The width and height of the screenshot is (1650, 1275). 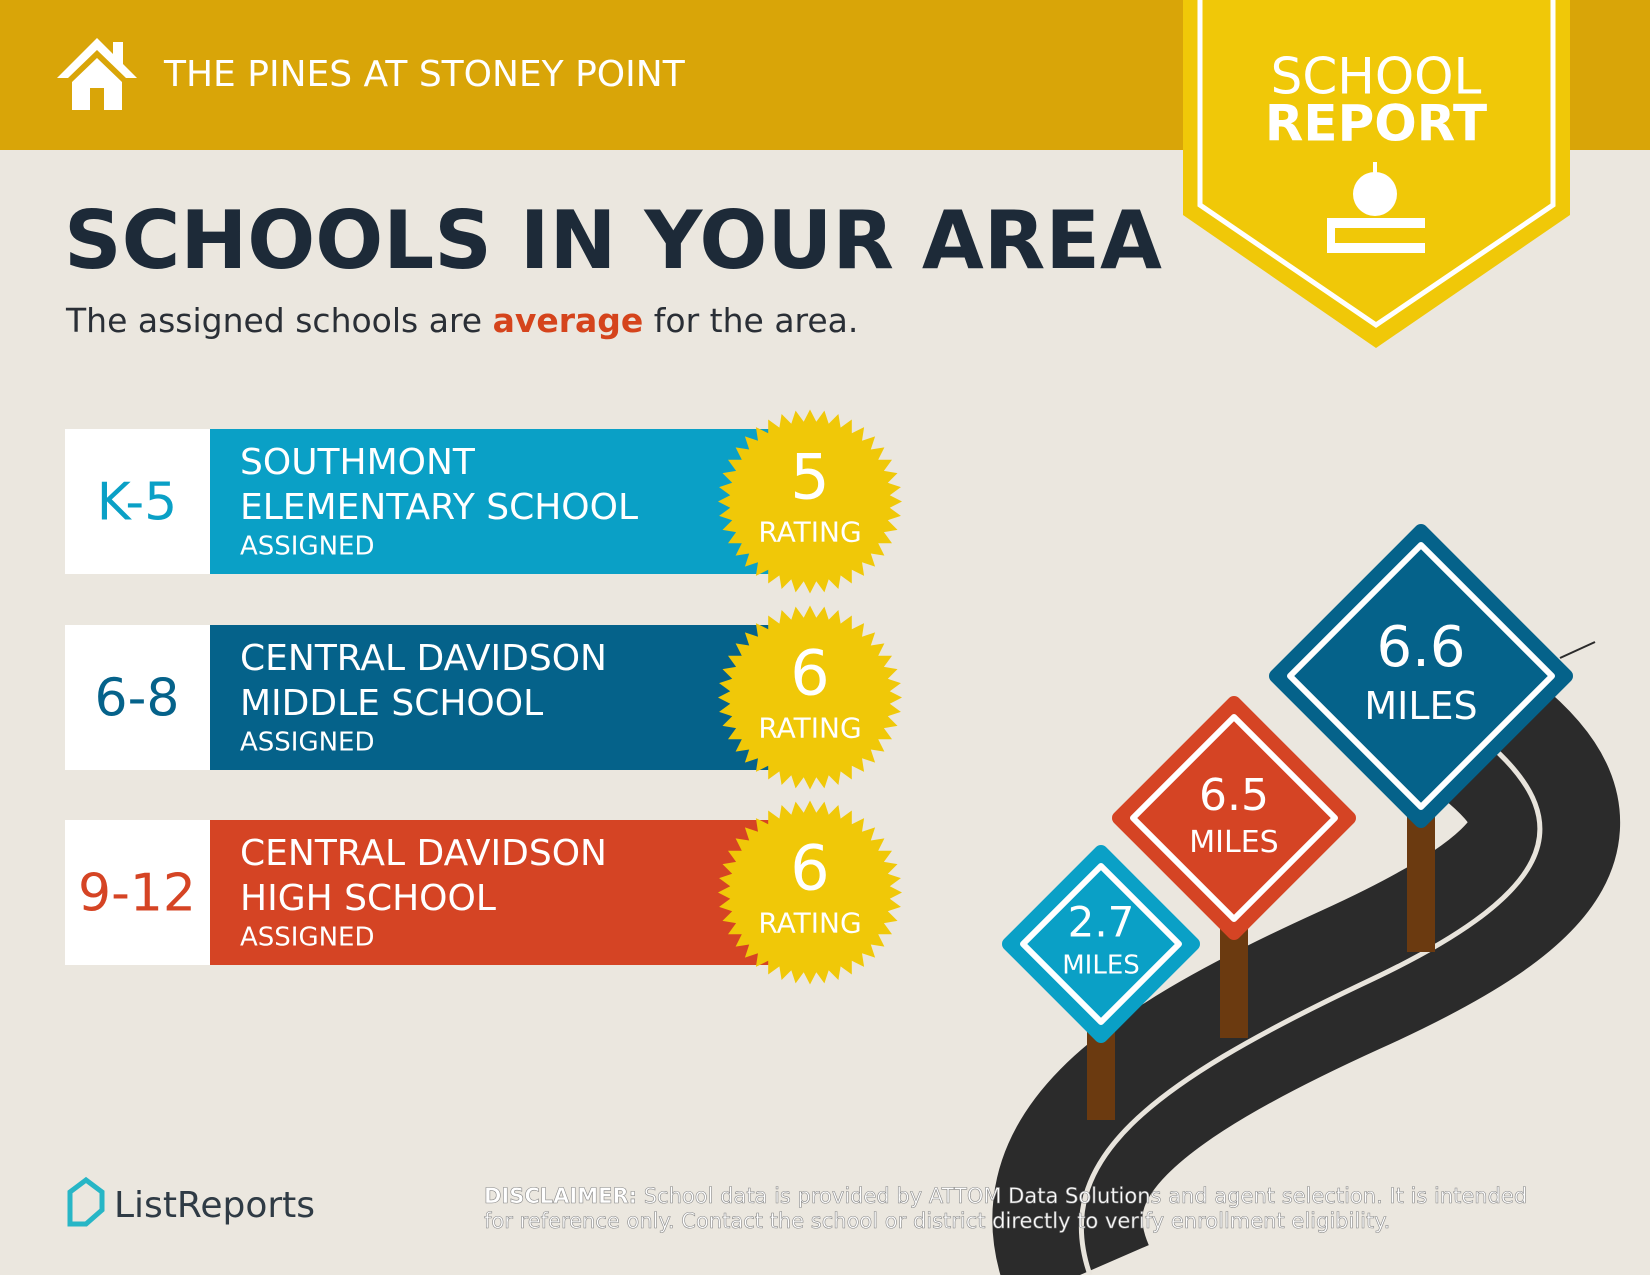 I want to click on badge-line1: SCHOOL, so click(x=1376, y=77).